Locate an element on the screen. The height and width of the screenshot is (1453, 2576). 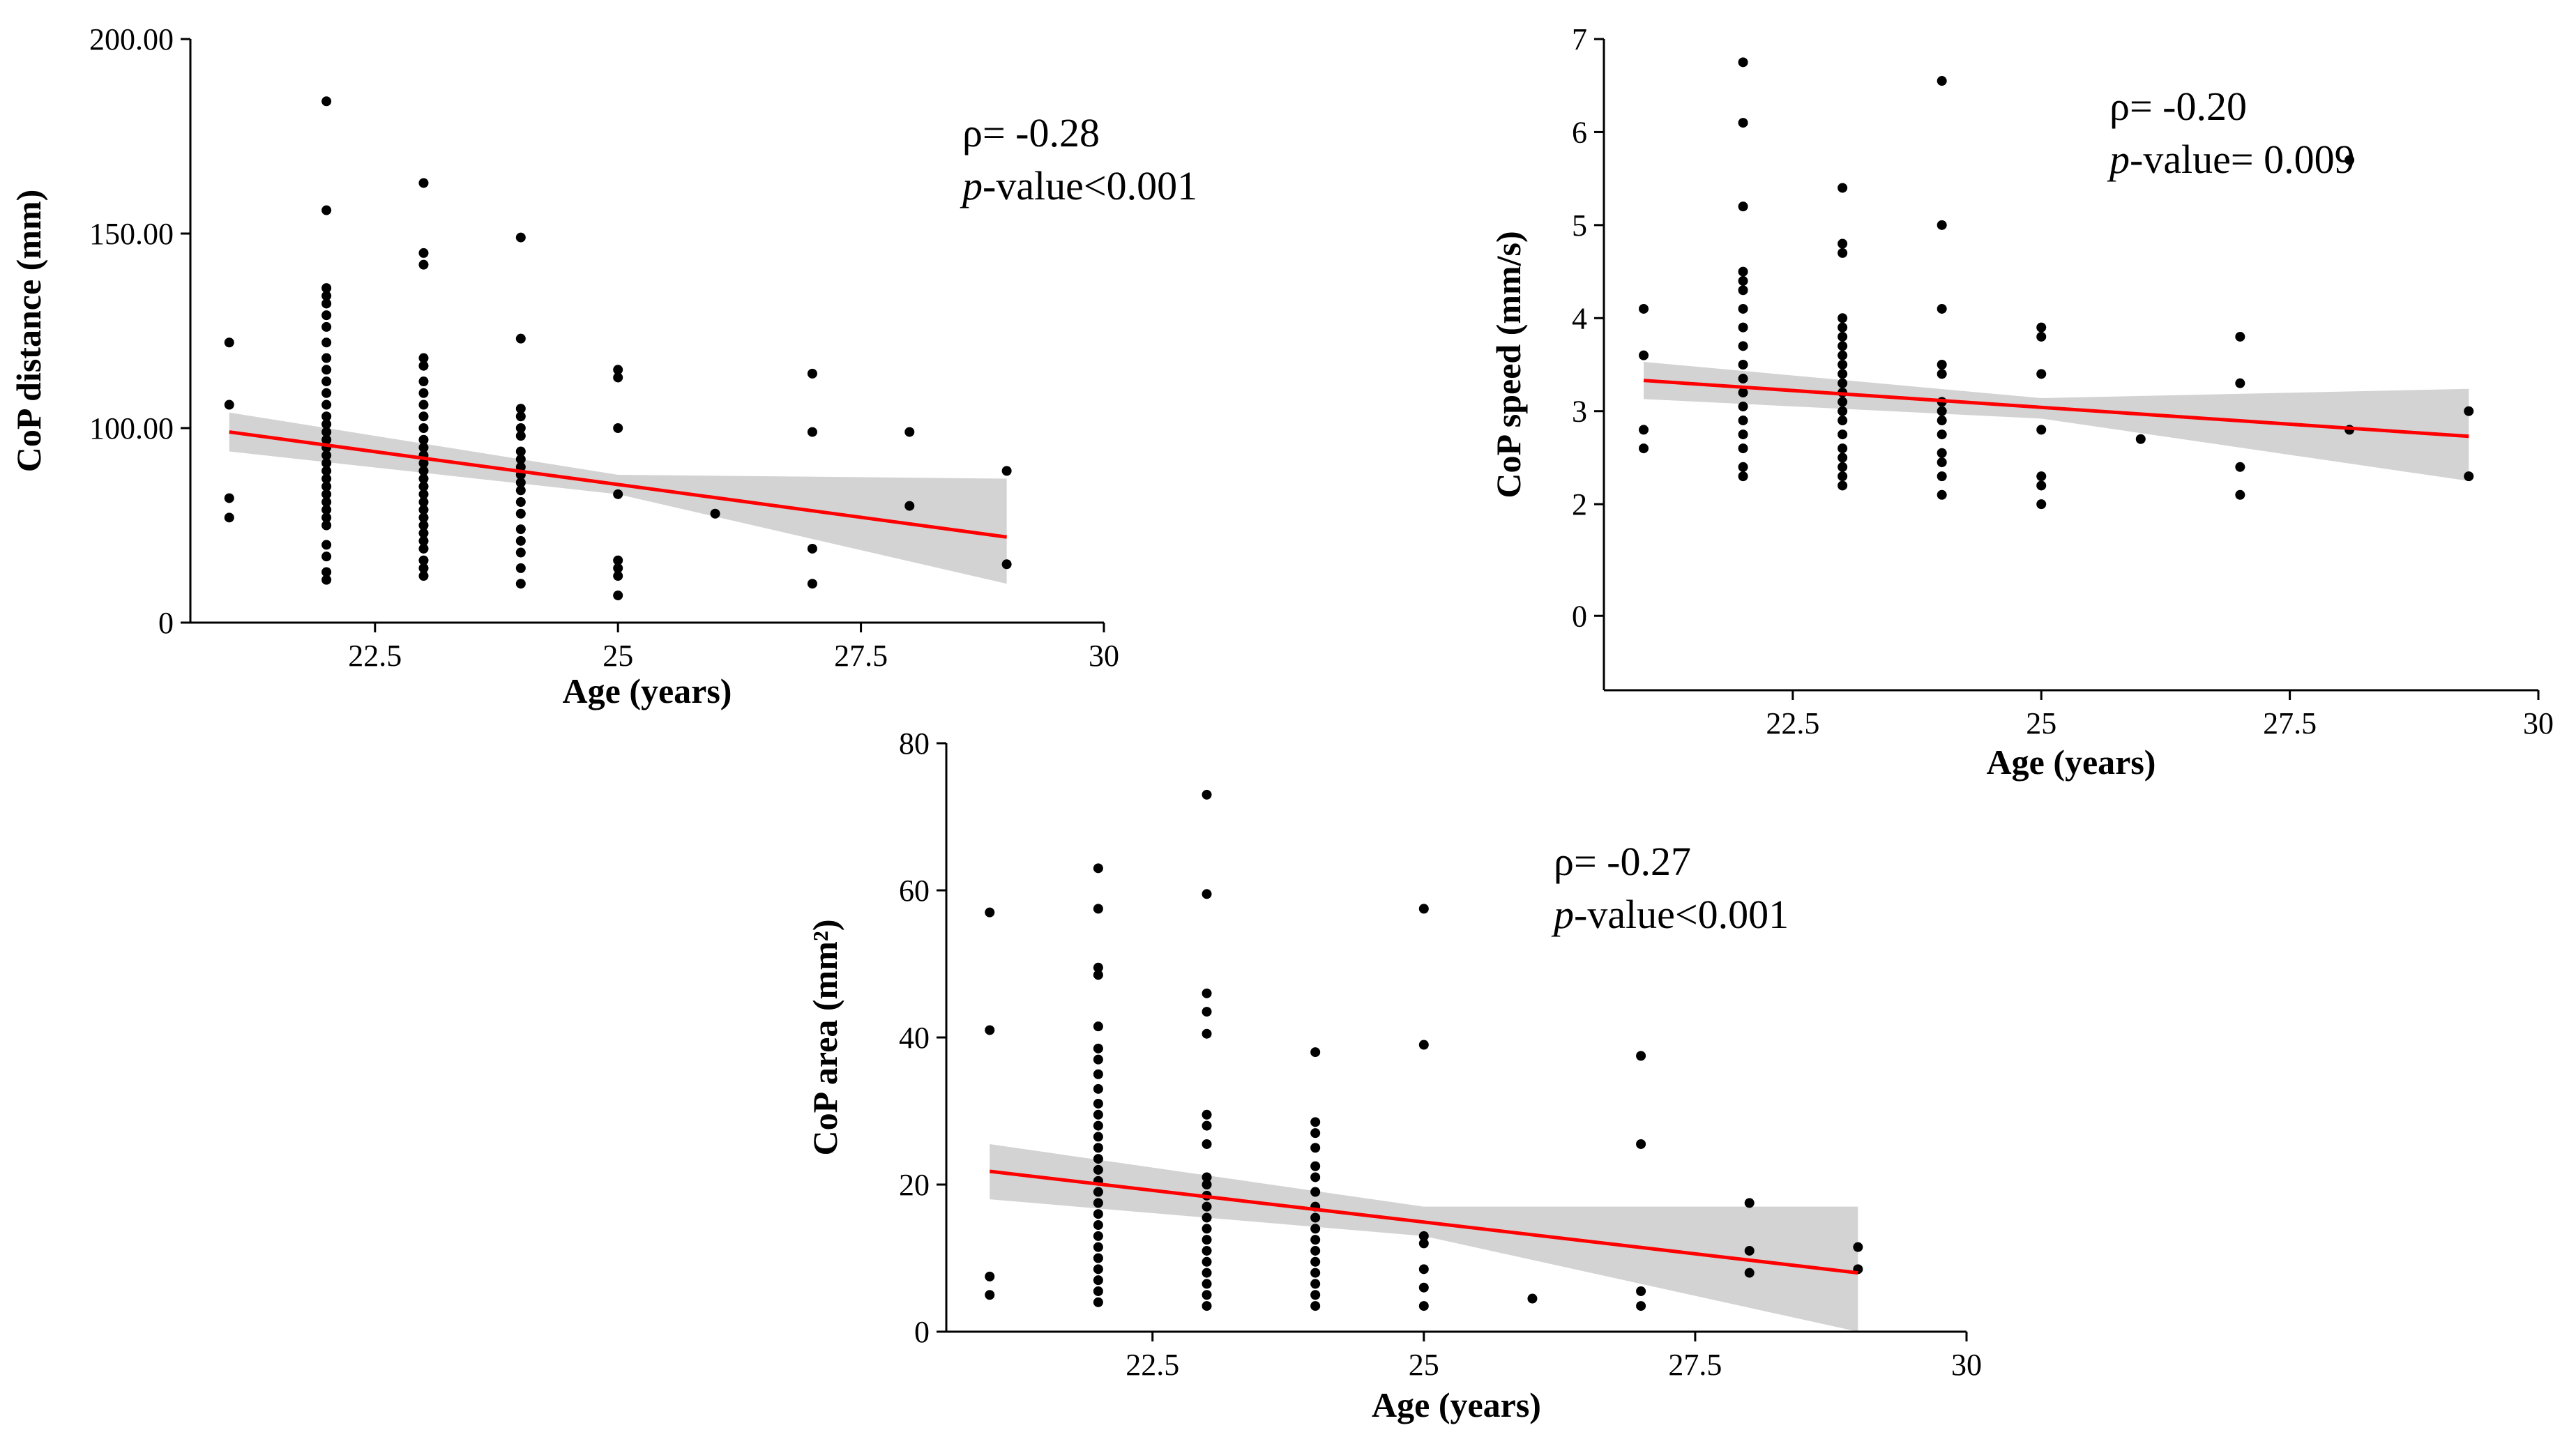
y-tick-label: 100.00 is located at coordinates (131, 428).